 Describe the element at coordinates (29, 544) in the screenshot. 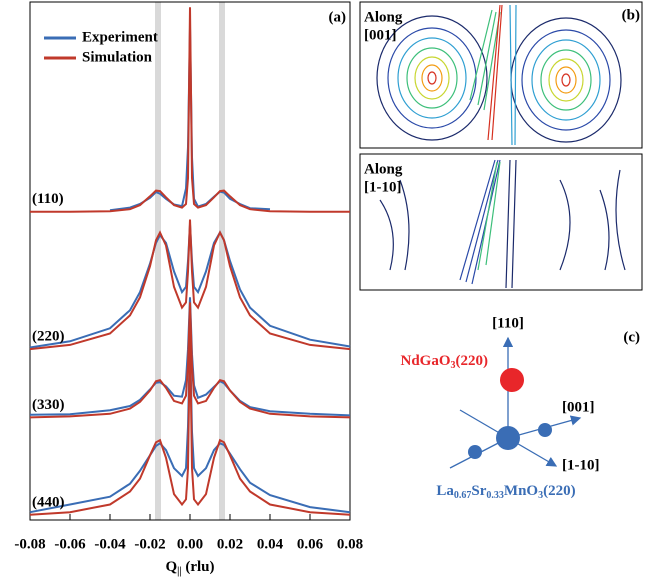

I see `x-tick-label: -0.08` at that location.